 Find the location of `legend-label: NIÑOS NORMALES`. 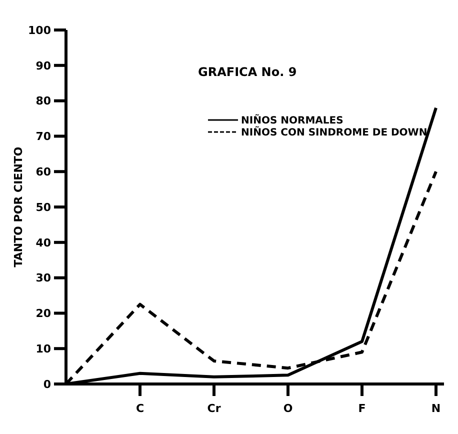

legend-label: NIÑOS NORMALES is located at coordinates (292, 120).